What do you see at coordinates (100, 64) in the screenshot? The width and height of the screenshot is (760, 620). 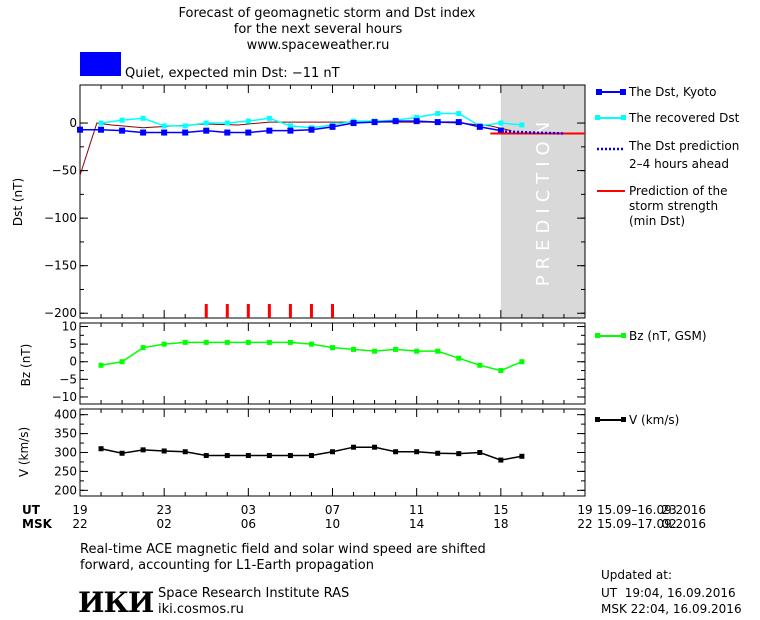 I see `status-color-box` at bounding box center [100, 64].